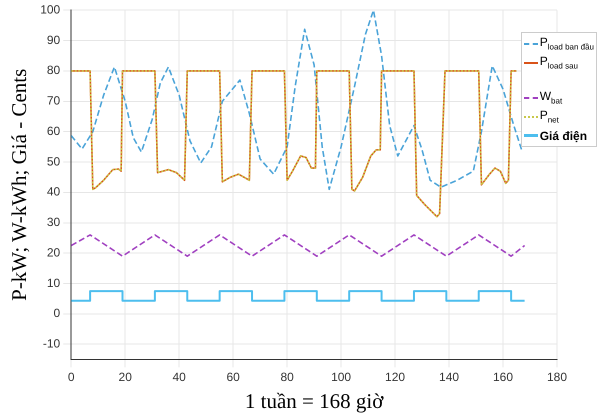 This screenshot has height=419, width=597. Describe the element at coordinates (233, 377) in the screenshot. I see `x-tick-label: 60` at that location.